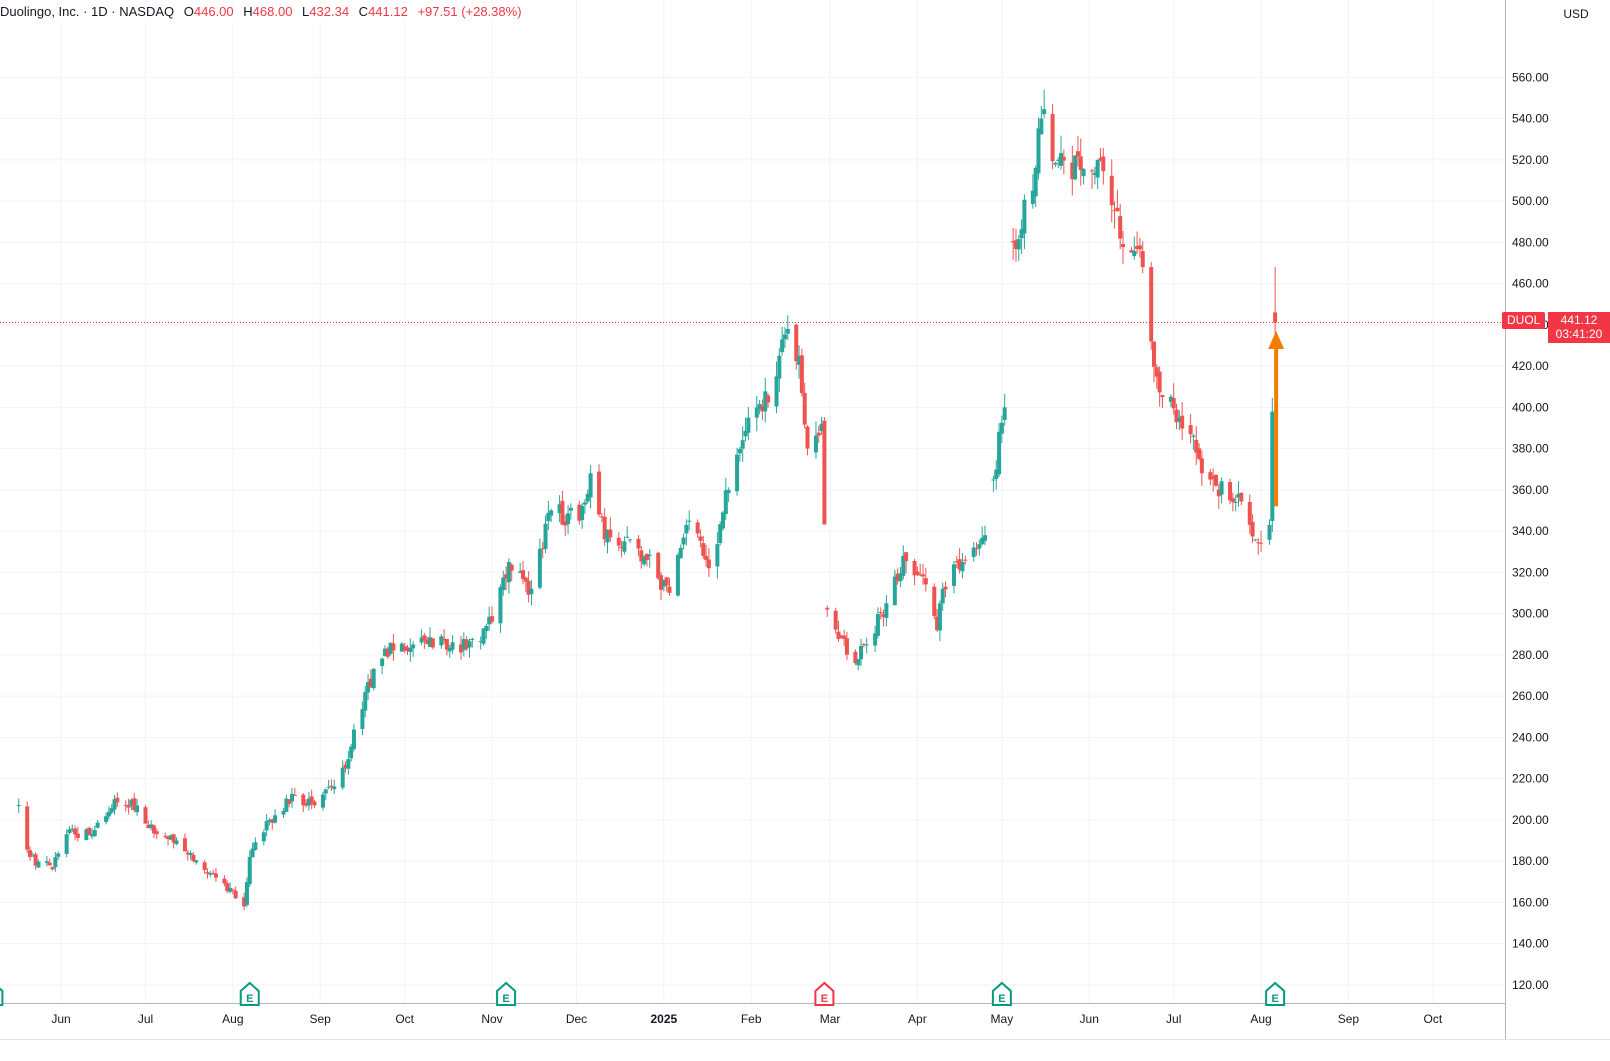  What do you see at coordinates (248, 11) in the screenshot?
I see `high-label: H` at bounding box center [248, 11].